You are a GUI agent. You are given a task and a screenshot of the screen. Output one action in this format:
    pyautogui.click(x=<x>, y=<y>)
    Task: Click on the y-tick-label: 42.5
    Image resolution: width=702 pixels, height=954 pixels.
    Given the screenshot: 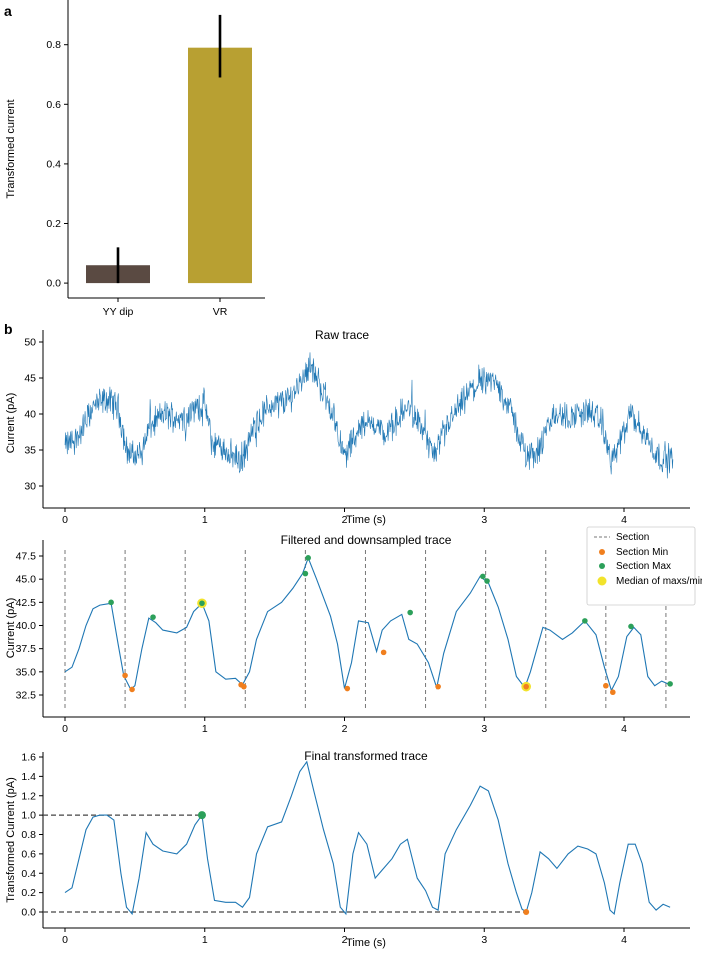 What is the action you would take?
    pyautogui.click(x=26, y=603)
    